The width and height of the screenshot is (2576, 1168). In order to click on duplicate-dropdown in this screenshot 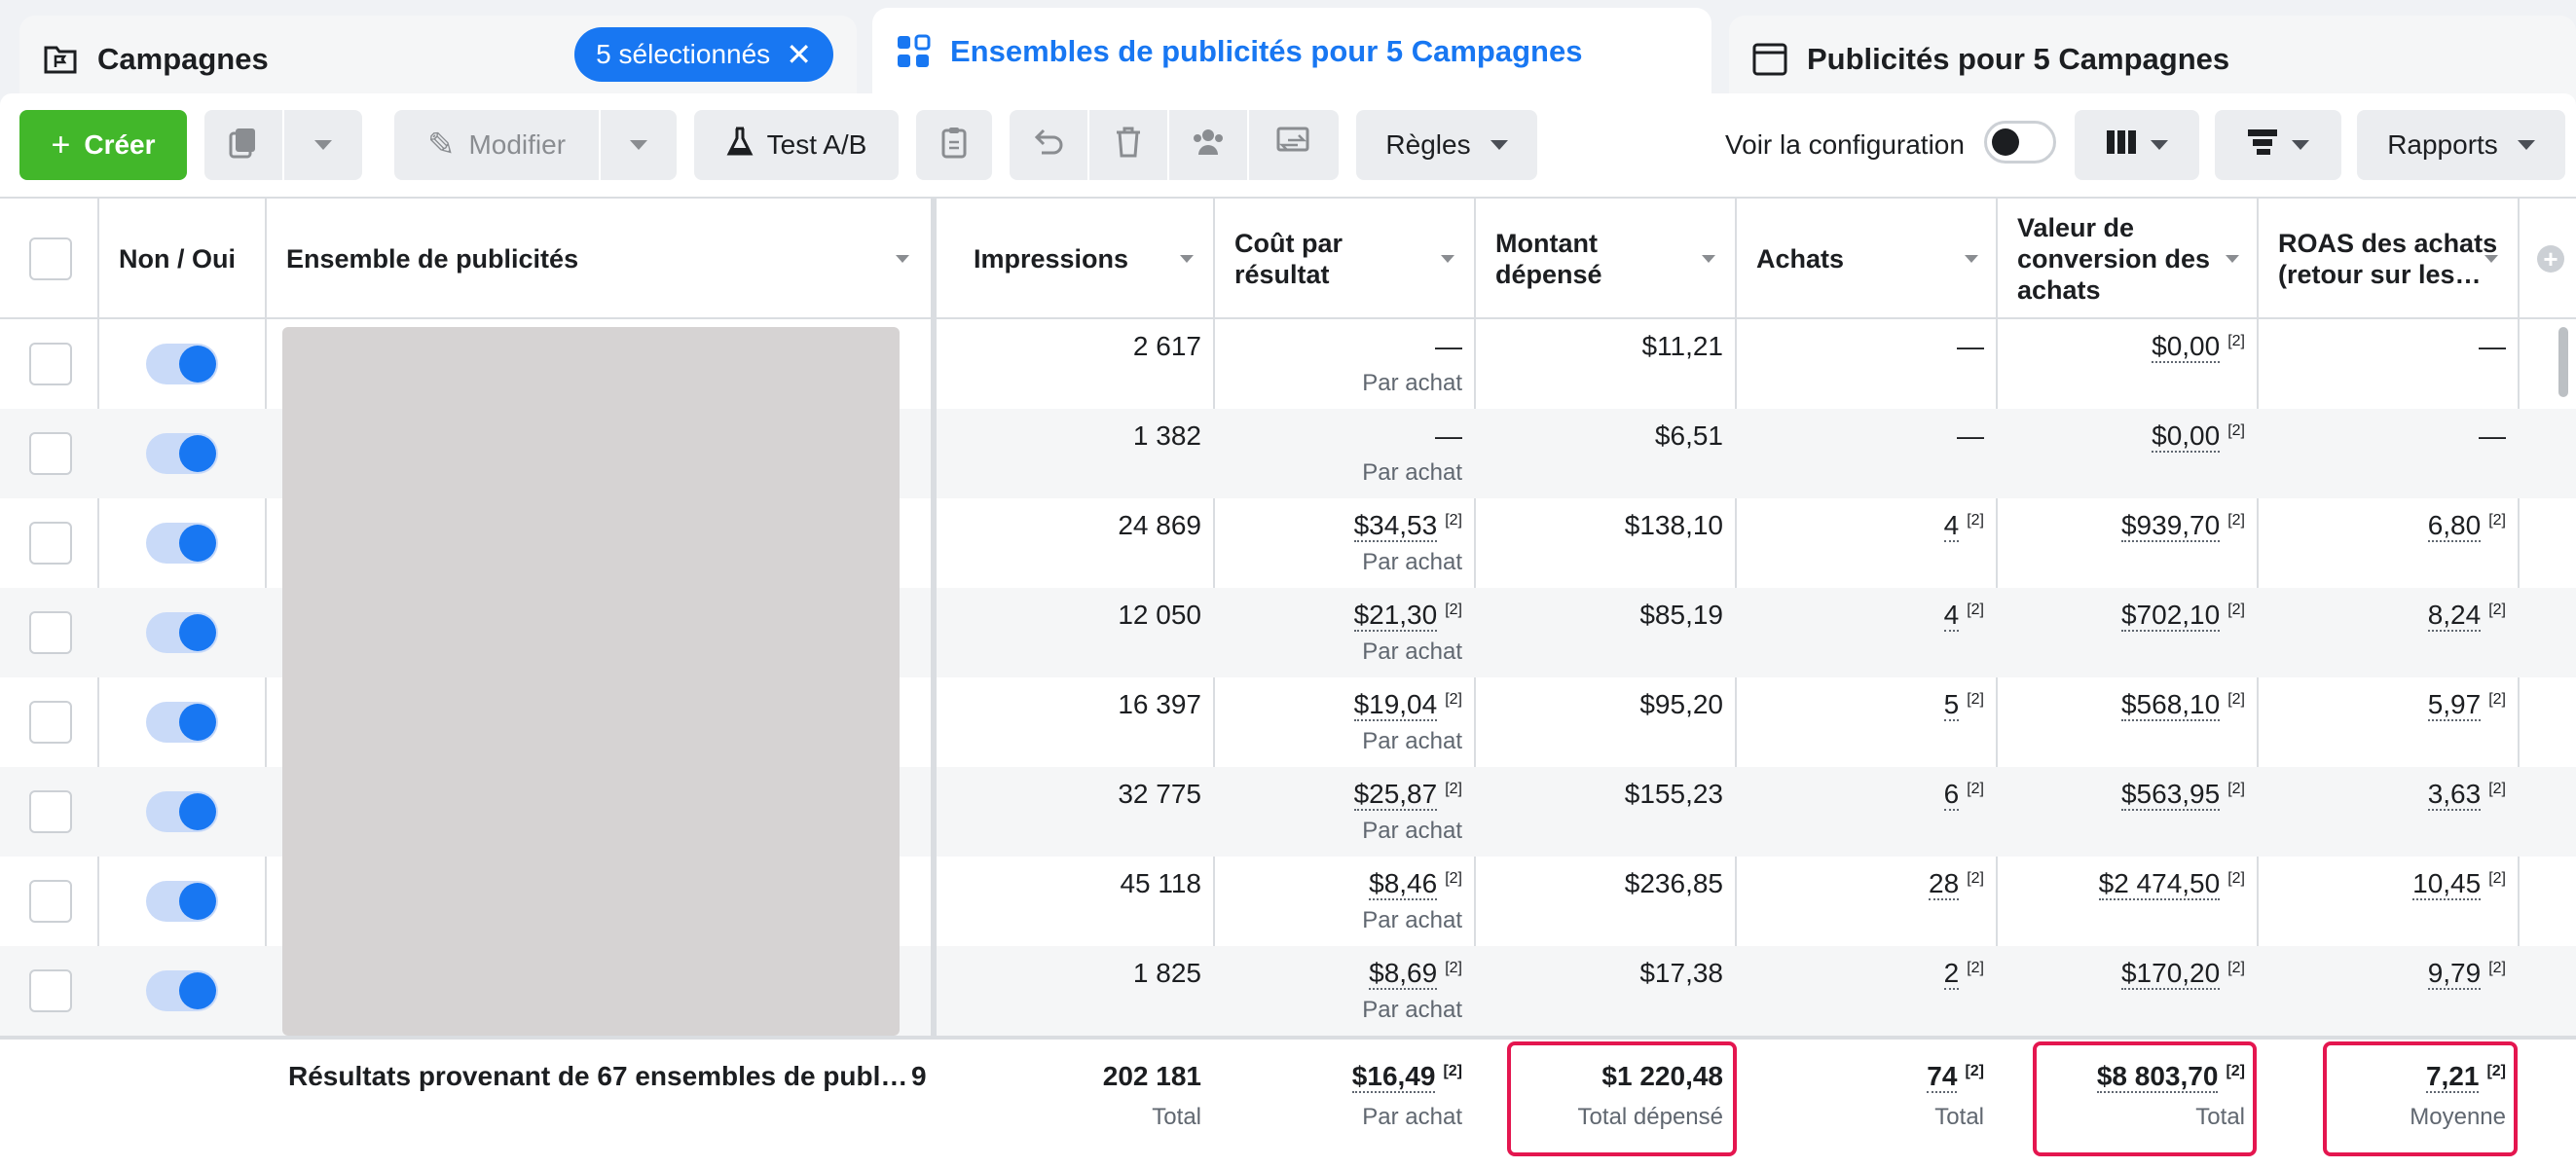, I will do `click(323, 145)`.